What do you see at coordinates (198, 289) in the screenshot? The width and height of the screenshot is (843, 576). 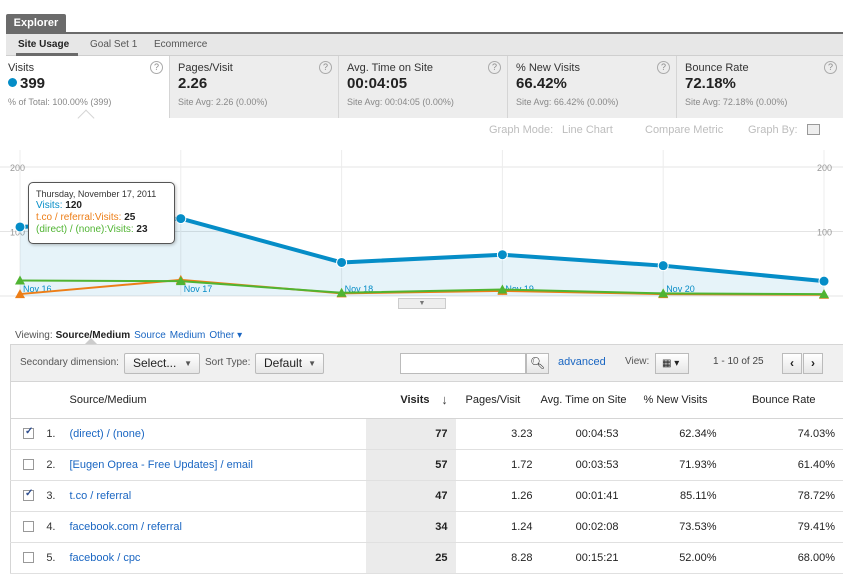 I see `x-tick-label: Nov 17` at bounding box center [198, 289].